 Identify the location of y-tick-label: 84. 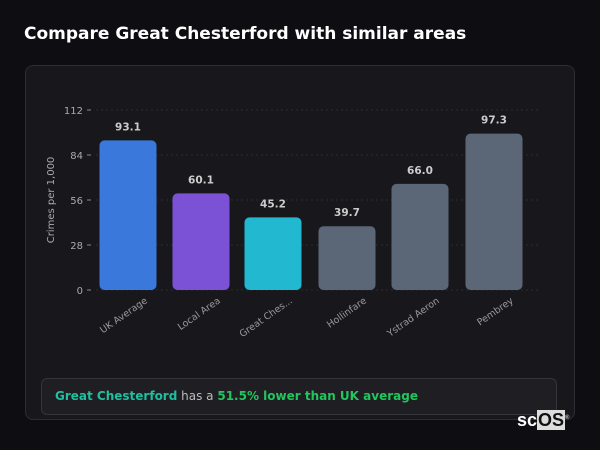
(76, 156).